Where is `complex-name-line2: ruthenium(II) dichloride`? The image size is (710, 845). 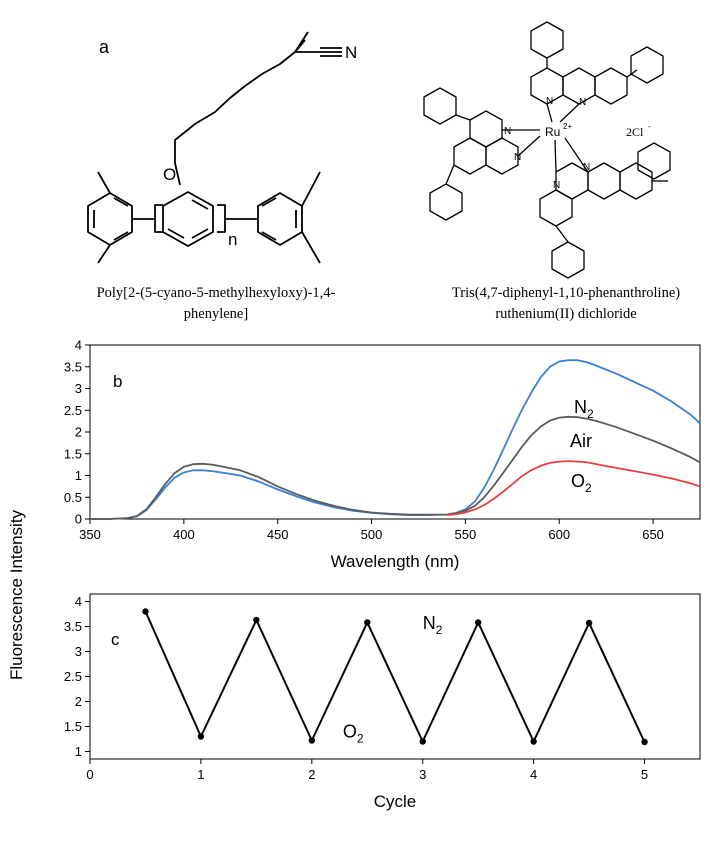
complex-name-line2: ruthenium(II) dichloride is located at coordinates (565, 314).